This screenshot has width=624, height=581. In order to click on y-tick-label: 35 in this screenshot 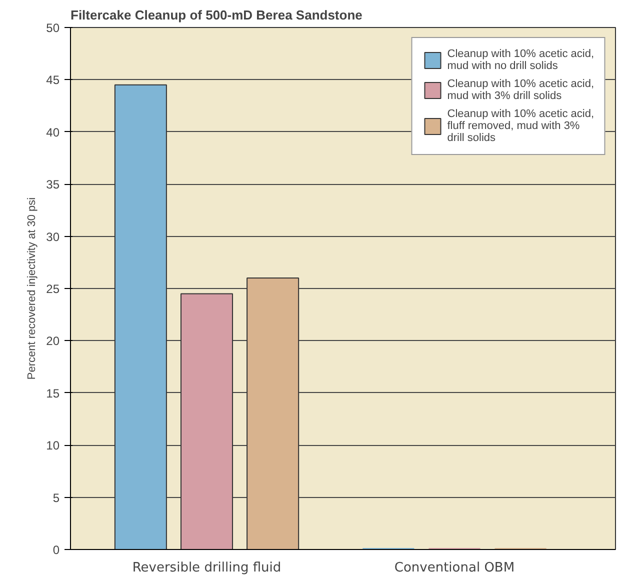, I will do `click(53, 185)`.